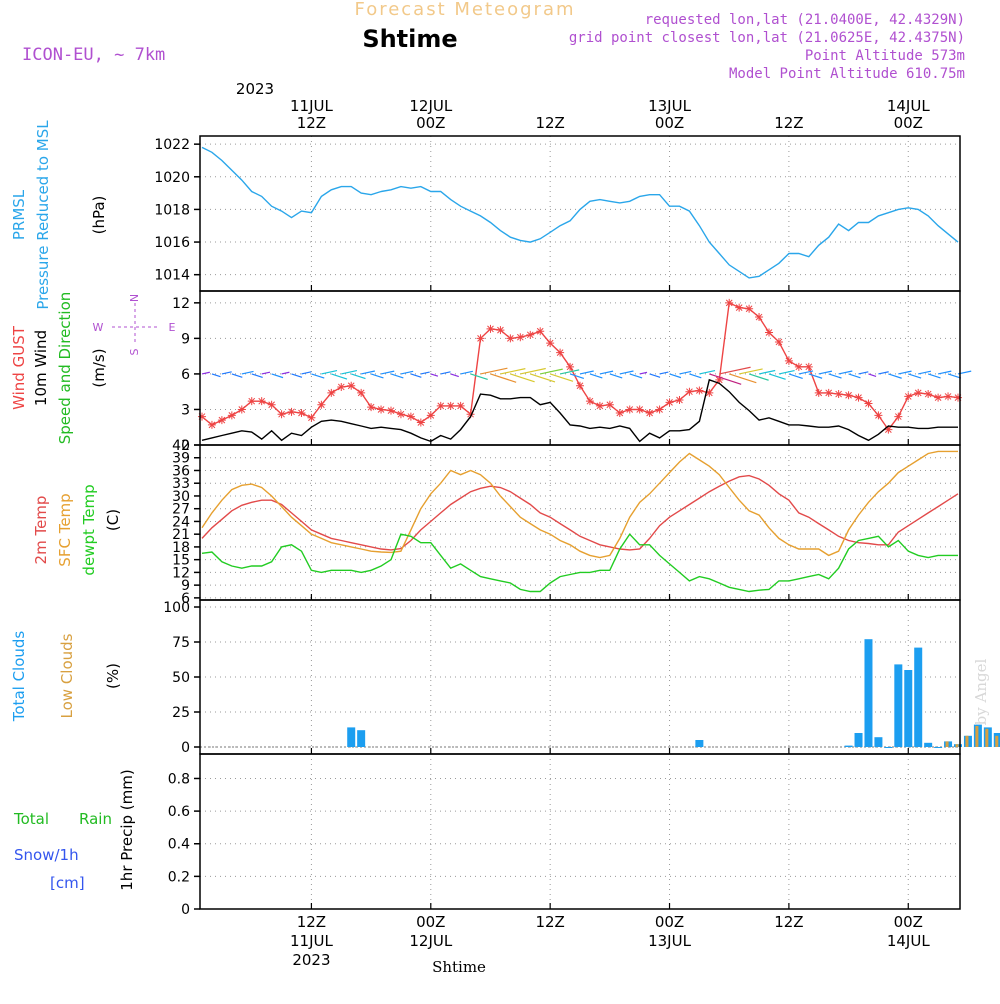 Image resolution: width=1000 pixels, height=1004 pixels. Describe the element at coordinates (579, 410) in the screenshot. I see `series-line-10m-wind` at that location.